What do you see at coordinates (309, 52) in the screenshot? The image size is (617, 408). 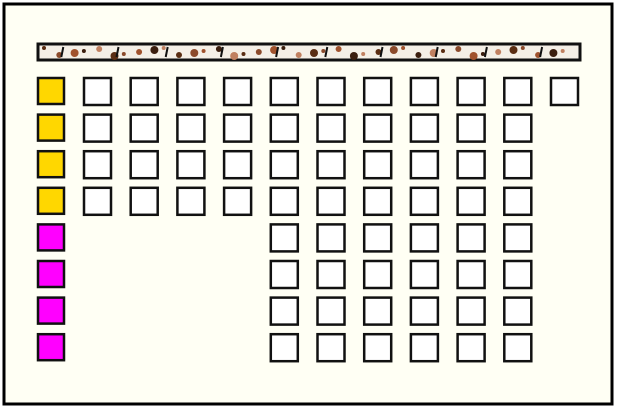 I see `banner` at bounding box center [309, 52].